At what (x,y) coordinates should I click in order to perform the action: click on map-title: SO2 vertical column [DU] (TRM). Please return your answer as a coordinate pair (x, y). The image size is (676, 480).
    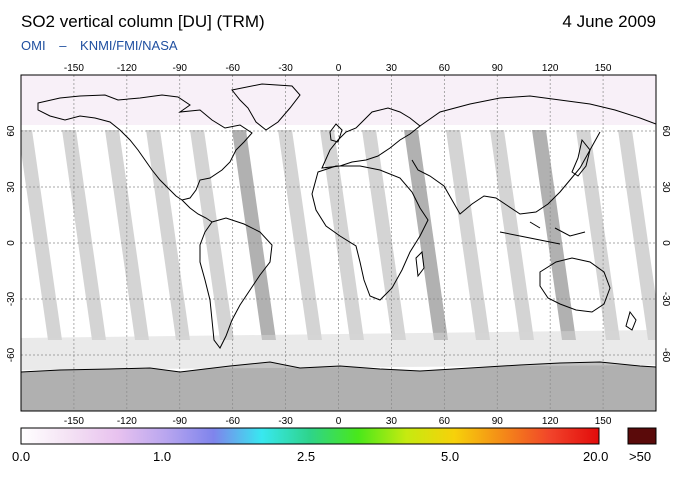
    Looking at the image, I should click on (143, 21).